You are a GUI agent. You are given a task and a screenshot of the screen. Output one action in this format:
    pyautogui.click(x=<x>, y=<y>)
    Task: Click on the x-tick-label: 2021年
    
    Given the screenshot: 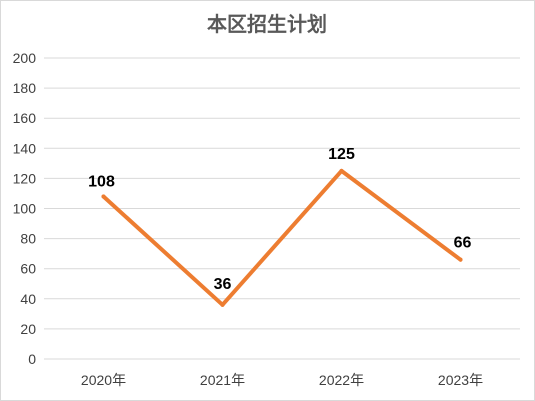 What is the action you would take?
    pyautogui.click(x=222, y=380)
    